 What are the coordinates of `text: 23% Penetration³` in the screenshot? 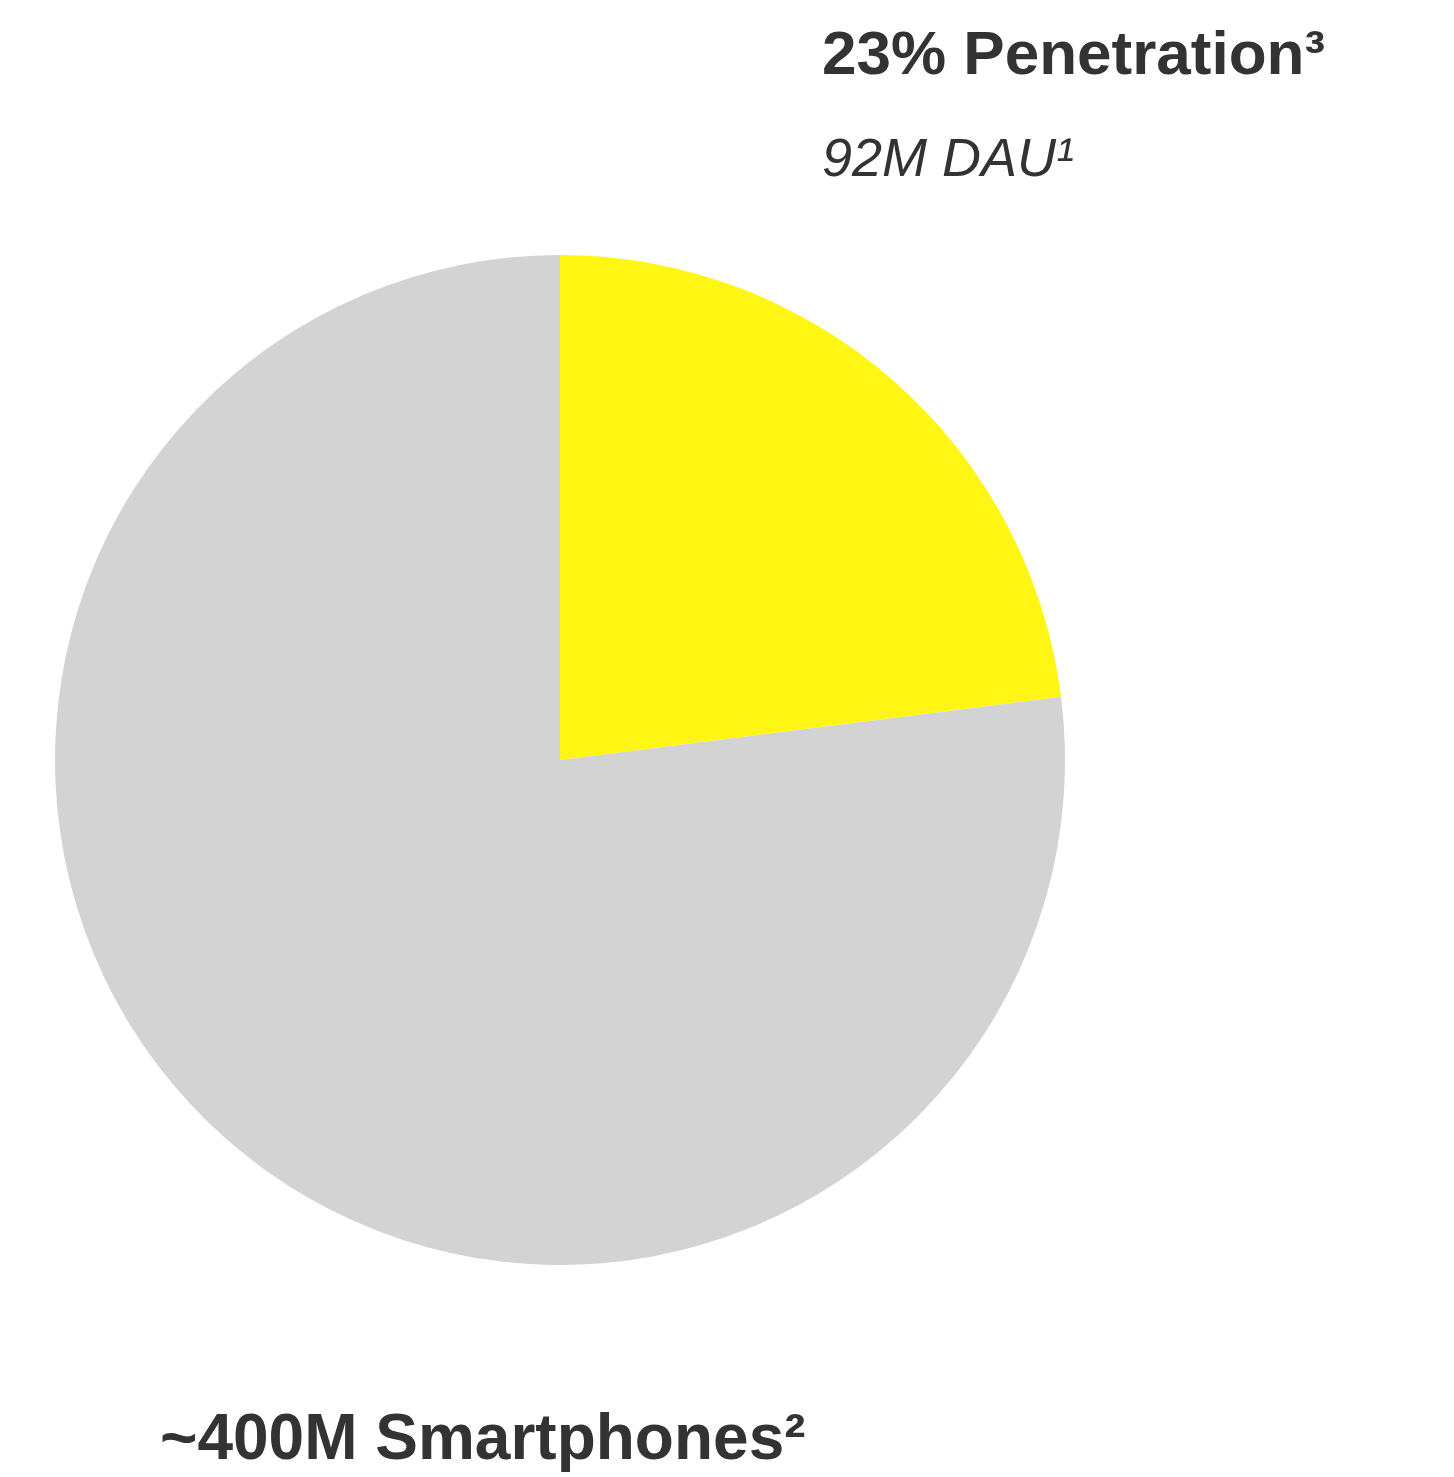 It's located at (1074, 52).